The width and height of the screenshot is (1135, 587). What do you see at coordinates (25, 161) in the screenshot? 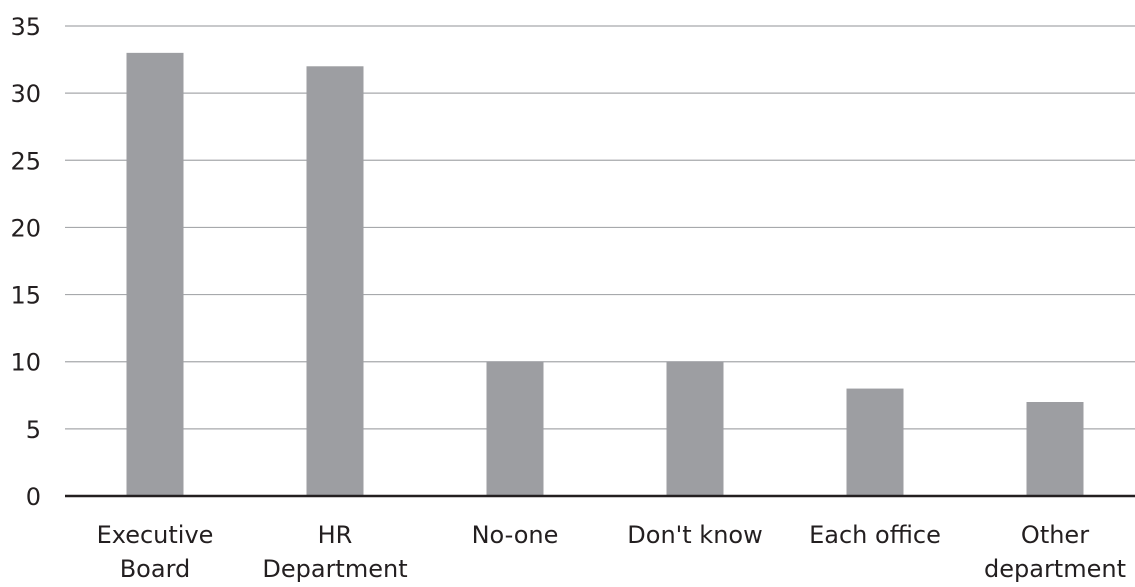
I see `y-tick-label: 25` at bounding box center [25, 161].